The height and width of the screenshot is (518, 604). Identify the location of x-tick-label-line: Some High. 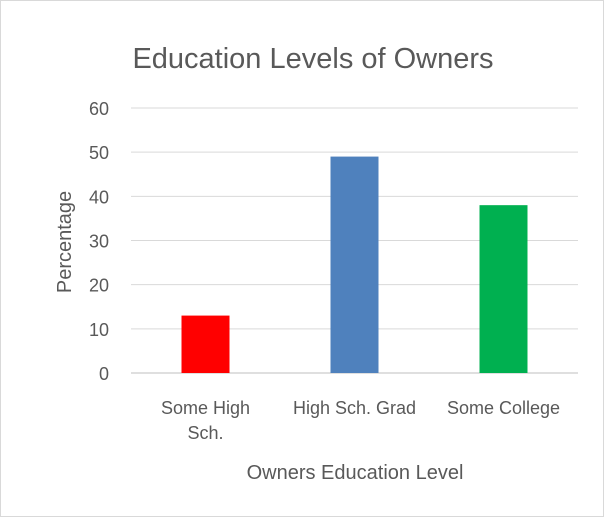
(205, 408).